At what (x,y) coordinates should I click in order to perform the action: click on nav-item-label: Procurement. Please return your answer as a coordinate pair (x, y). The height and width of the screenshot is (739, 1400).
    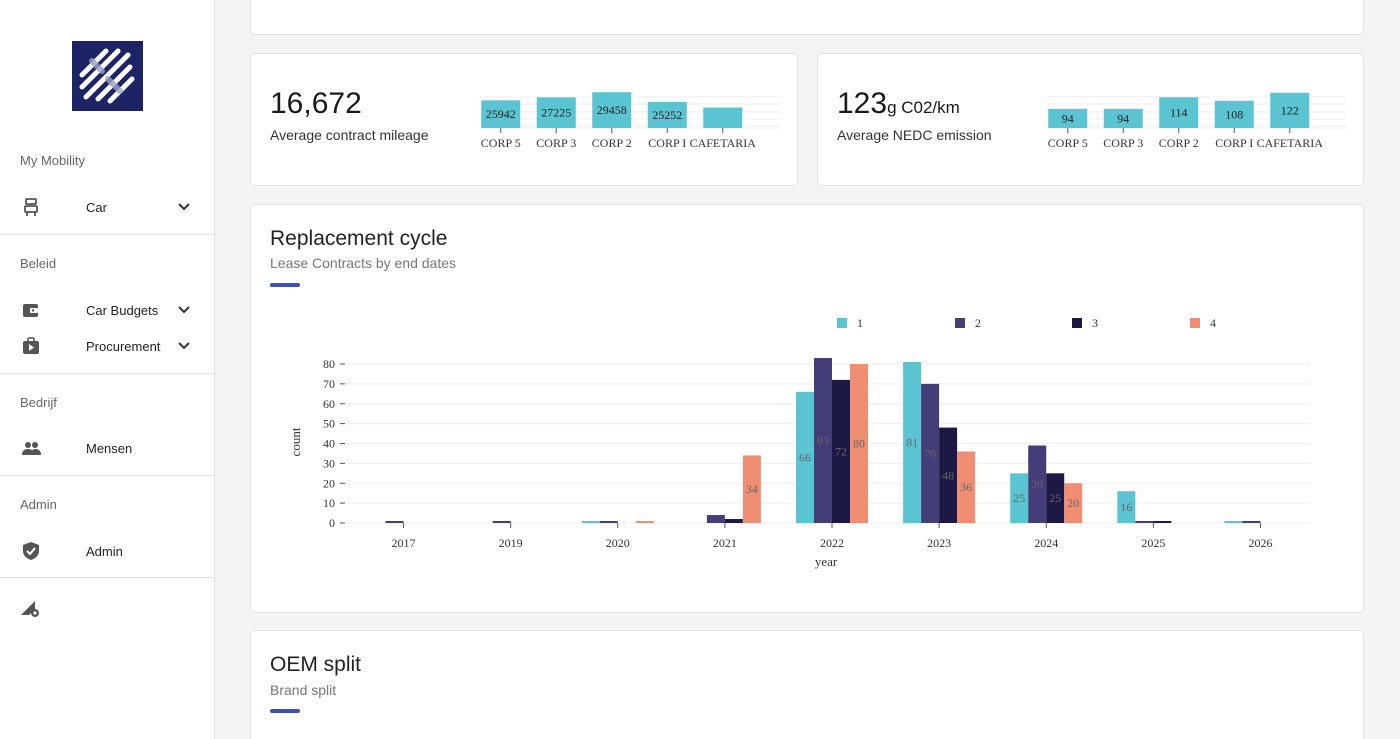
    Looking at the image, I should click on (123, 346).